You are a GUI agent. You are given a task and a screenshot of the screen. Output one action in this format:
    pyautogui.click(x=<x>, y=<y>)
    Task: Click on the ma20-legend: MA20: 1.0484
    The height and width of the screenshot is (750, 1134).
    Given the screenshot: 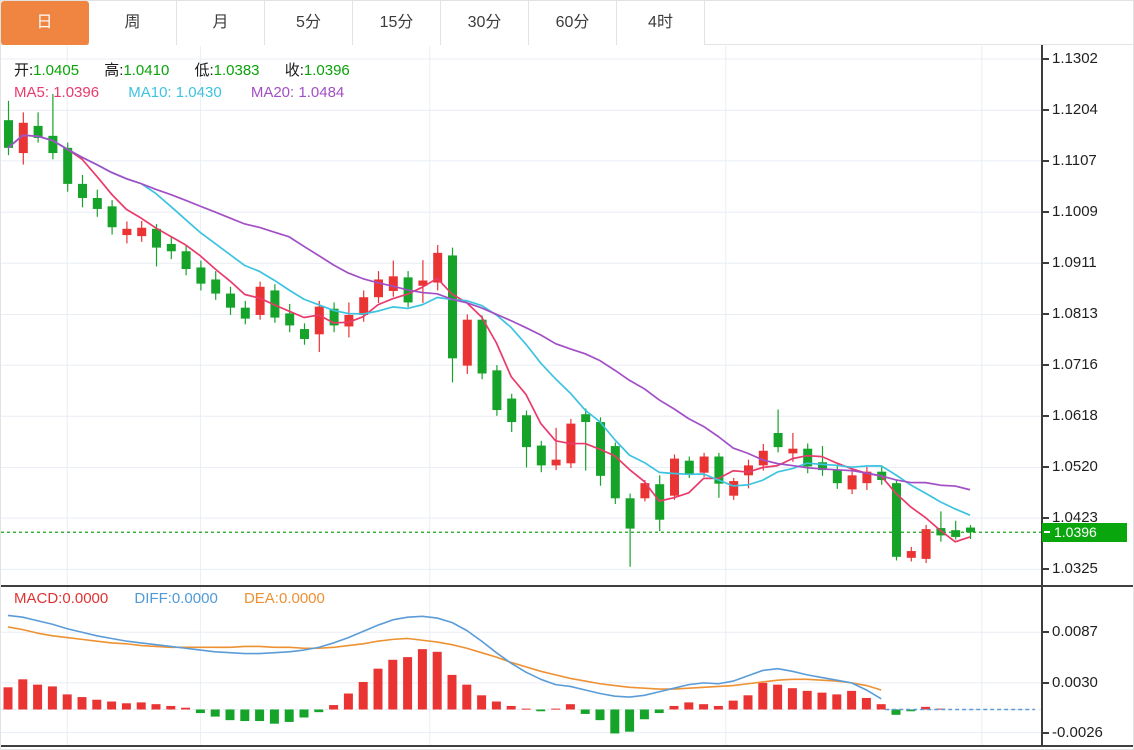 What is the action you would take?
    pyautogui.click(x=297, y=92)
    